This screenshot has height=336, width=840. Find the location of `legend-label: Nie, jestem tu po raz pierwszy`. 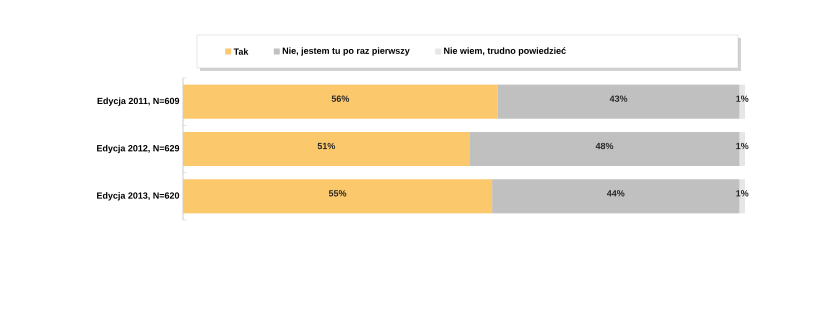

legend-label: Nie, jestem tu po raz pierwszy is located at coordinates (346, 51).